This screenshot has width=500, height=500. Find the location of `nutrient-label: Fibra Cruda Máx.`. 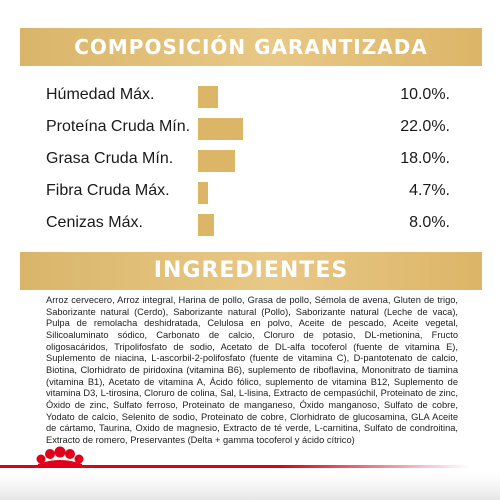

nutrient-label: Fibra Cruda Máx. is located at coordinates (108, 190).